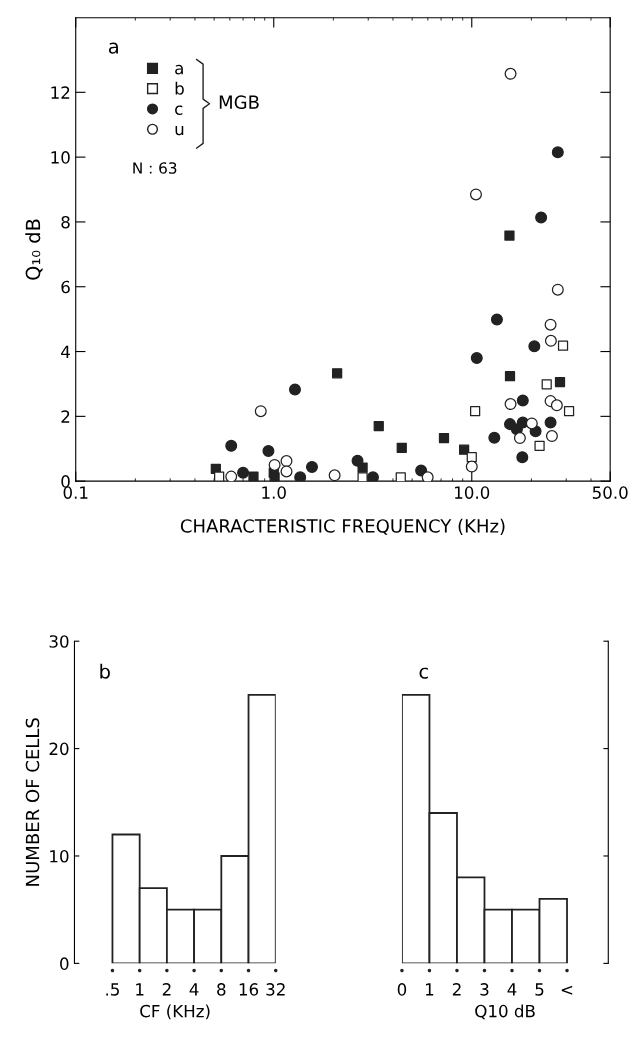 This screenshot has width=631, height=1046. I want to click on legend-label: a, so click(179, 69).